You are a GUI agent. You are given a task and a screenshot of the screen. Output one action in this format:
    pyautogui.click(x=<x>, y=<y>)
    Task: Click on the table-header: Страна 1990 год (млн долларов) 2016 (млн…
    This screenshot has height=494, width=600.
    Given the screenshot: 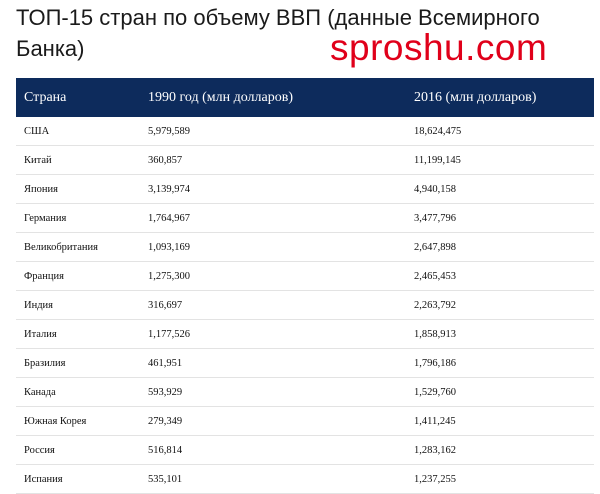 What is the action you would take?
    pyautogui.click(x=305, y=97)
    